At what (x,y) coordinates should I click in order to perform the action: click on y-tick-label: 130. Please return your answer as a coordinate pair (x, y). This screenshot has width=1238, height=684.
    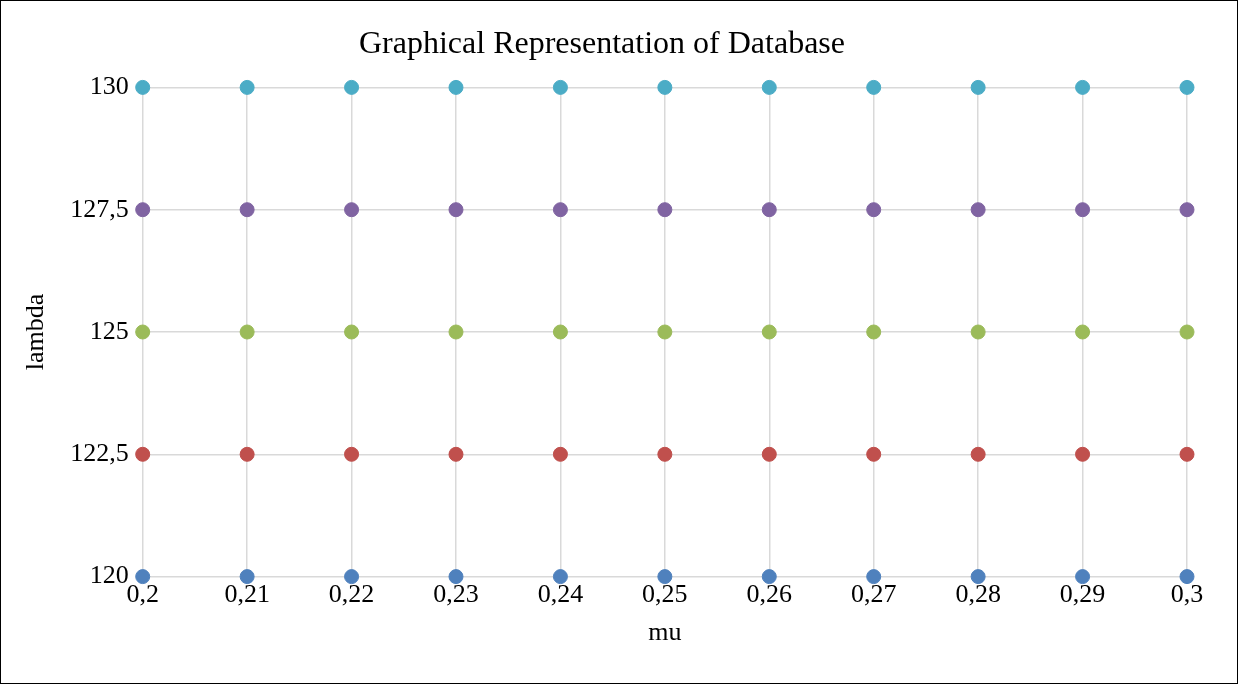
    Looking at the image, I should click on (109, 86).